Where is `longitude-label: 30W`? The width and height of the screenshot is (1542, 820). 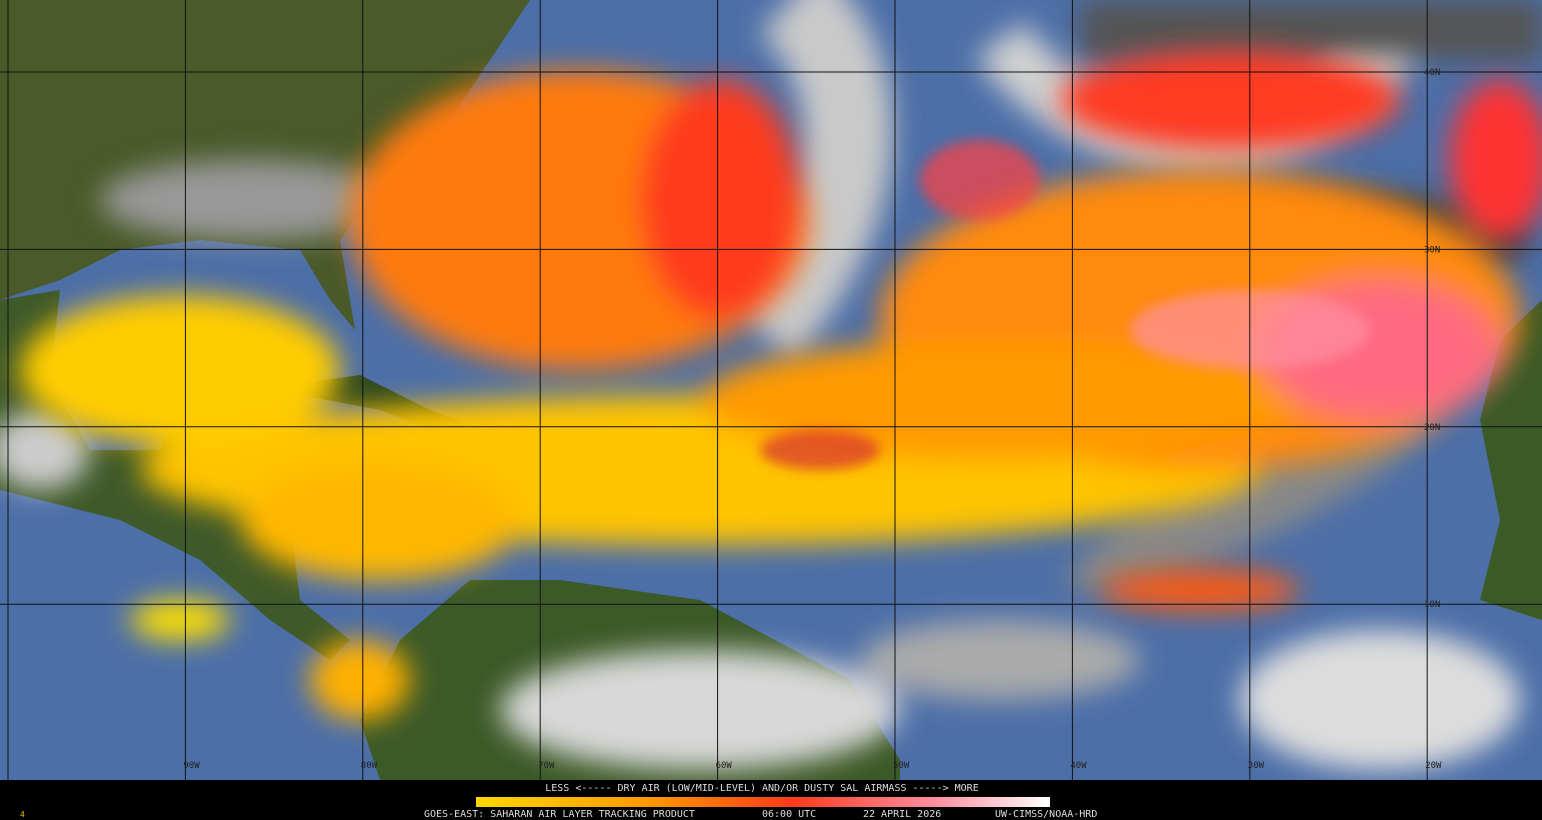
longitude-label: 30W is located at coordinates (1256, 766).